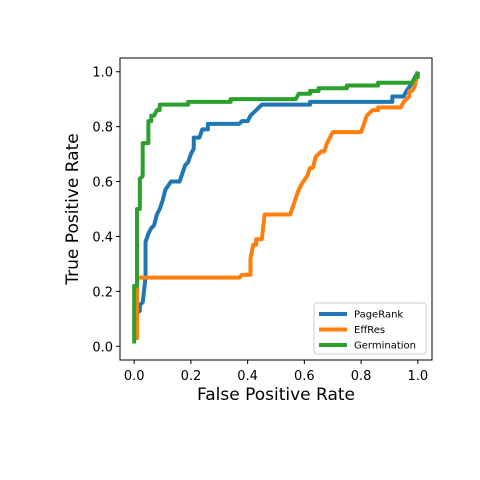  I want to click on legend-label-germination: Germination, so click(385, 346).